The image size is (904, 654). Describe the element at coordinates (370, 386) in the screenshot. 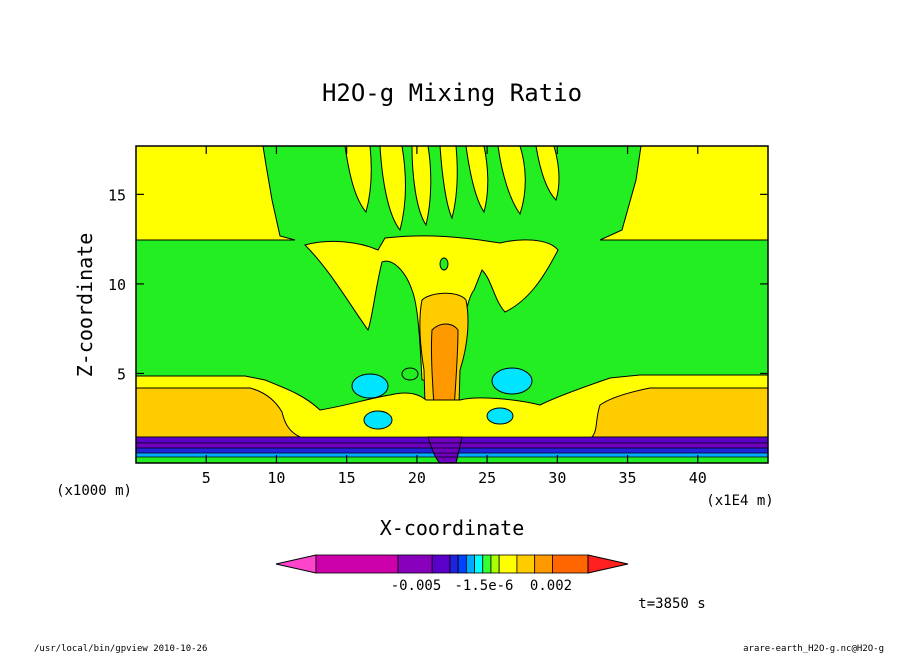

I see `cyan-blob-left` at that location.